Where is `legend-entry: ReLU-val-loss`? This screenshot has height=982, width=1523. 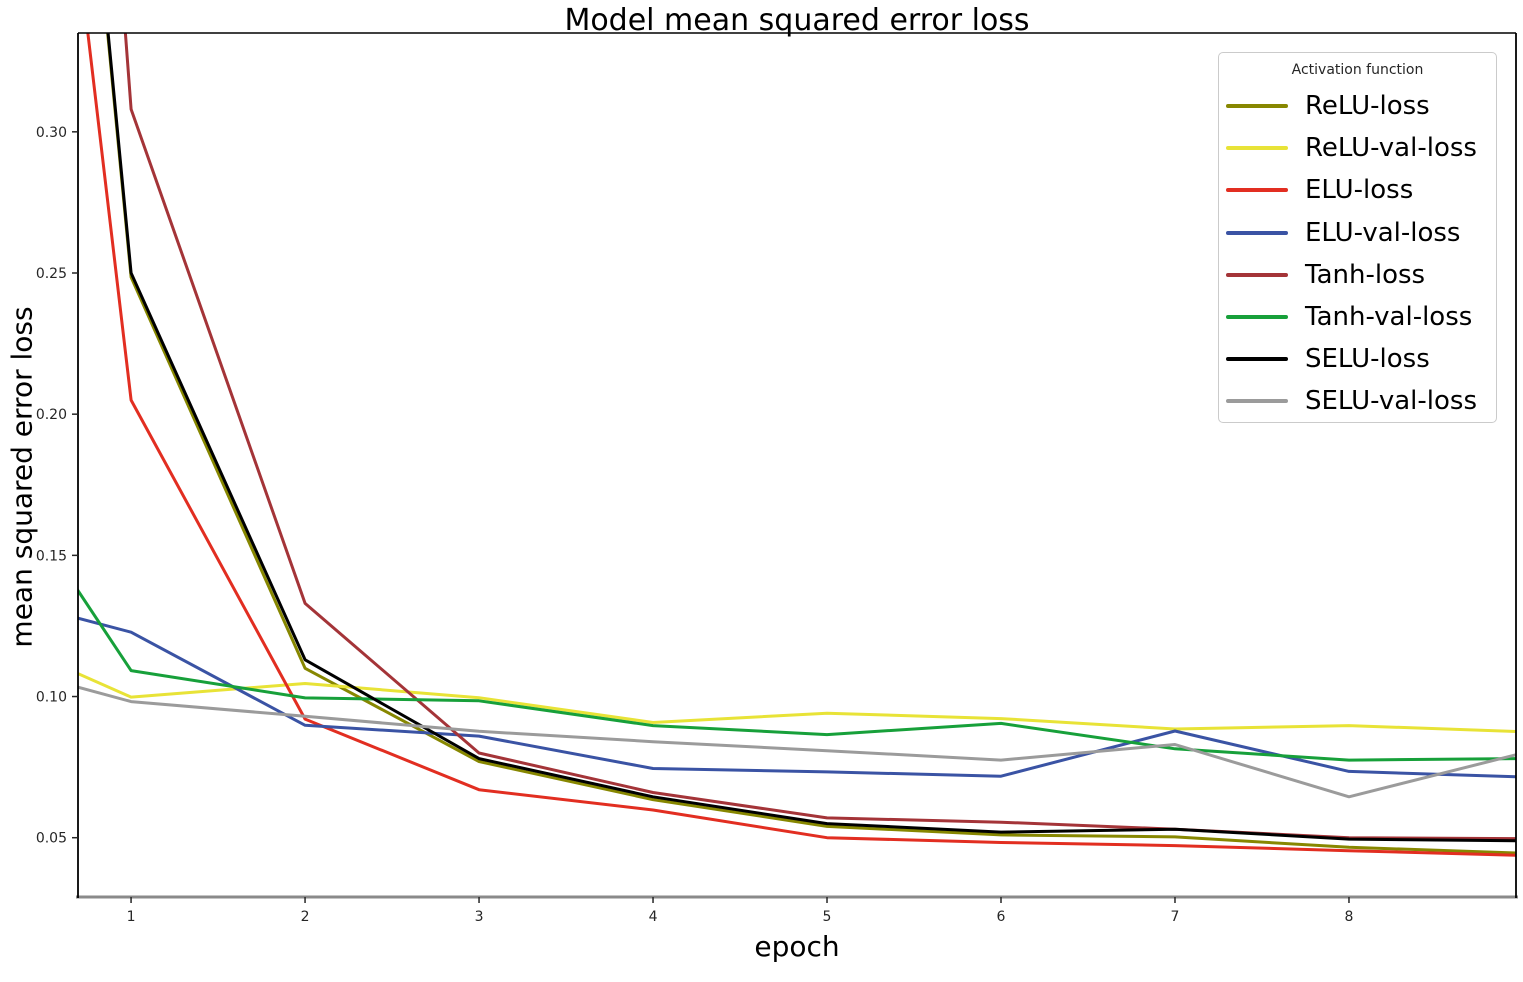
legend-entry: ReLU-val-loss is located at coordinates (1357, 148).